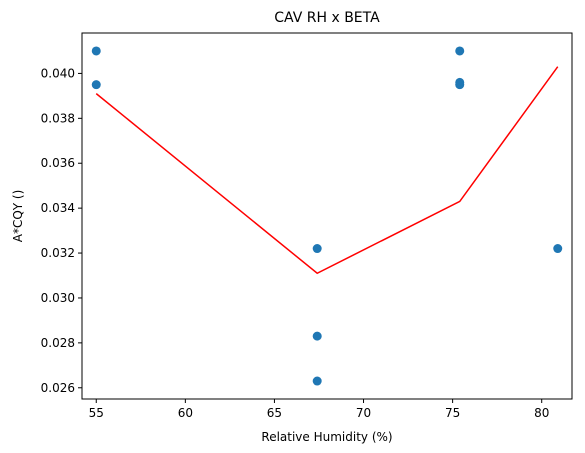 The height and width of the screenshot is (453, 585). Describe the element at coordinates (58, 298) in the screenshot. I see `y-tick-label: 0.030` at that location.